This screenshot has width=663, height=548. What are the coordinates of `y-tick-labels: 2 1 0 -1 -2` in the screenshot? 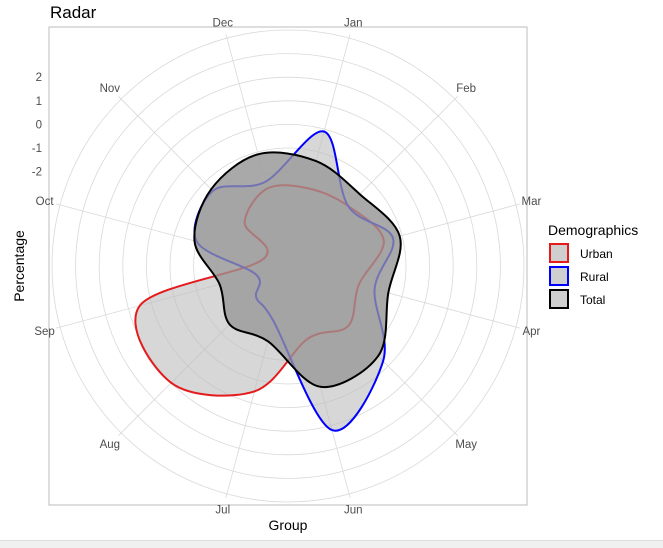 It's located at (37, 125).